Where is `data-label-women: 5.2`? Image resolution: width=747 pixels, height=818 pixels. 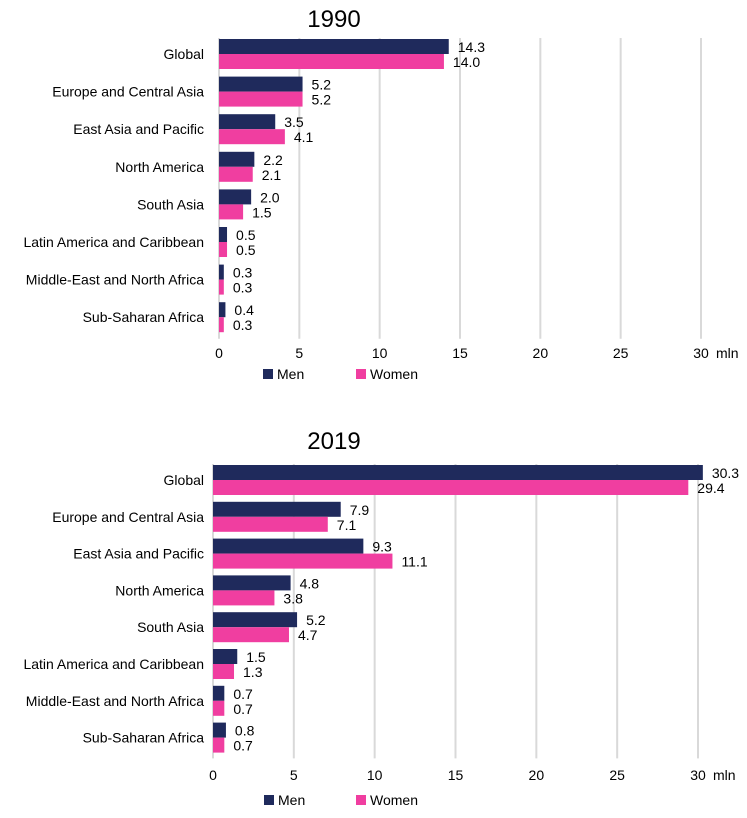
data-label-women: 5.2 is located at coordinates (322, 100).